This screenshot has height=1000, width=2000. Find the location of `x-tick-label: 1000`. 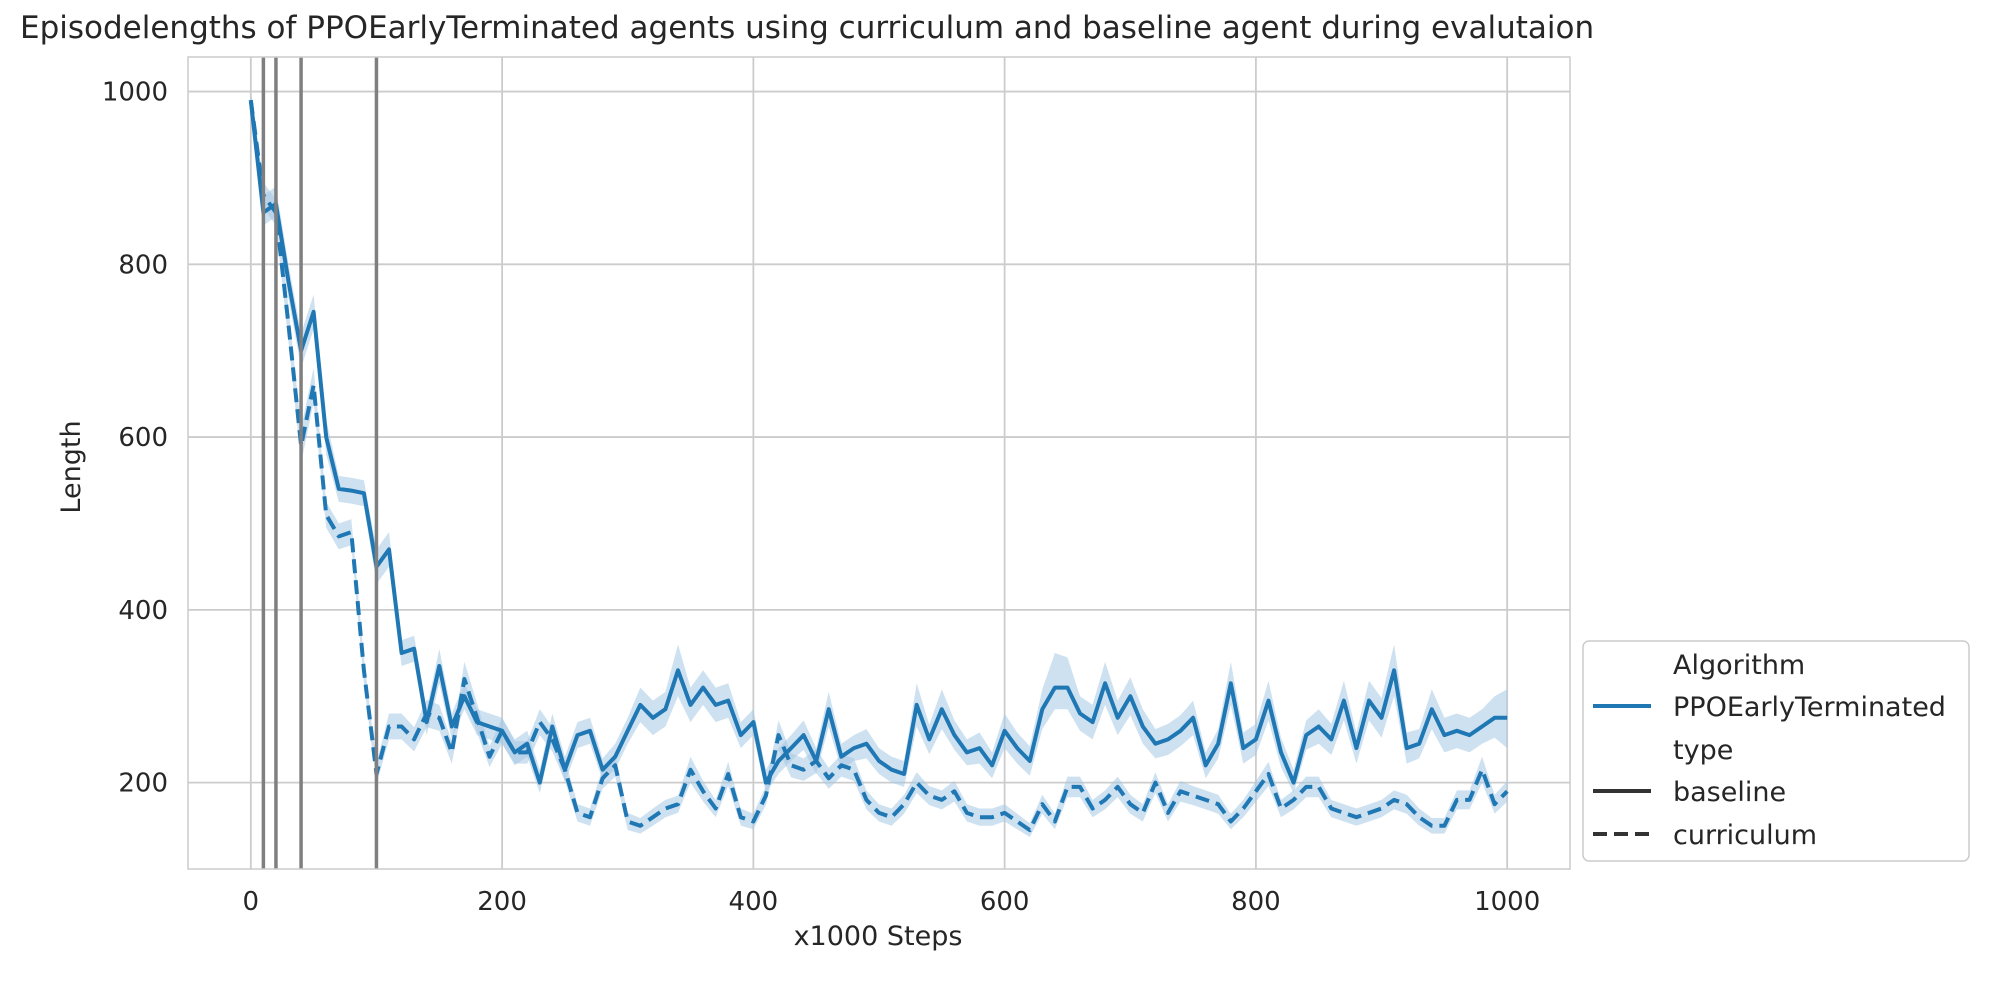

x-tick-label: 1000 is located at coordinates (1507, 902).